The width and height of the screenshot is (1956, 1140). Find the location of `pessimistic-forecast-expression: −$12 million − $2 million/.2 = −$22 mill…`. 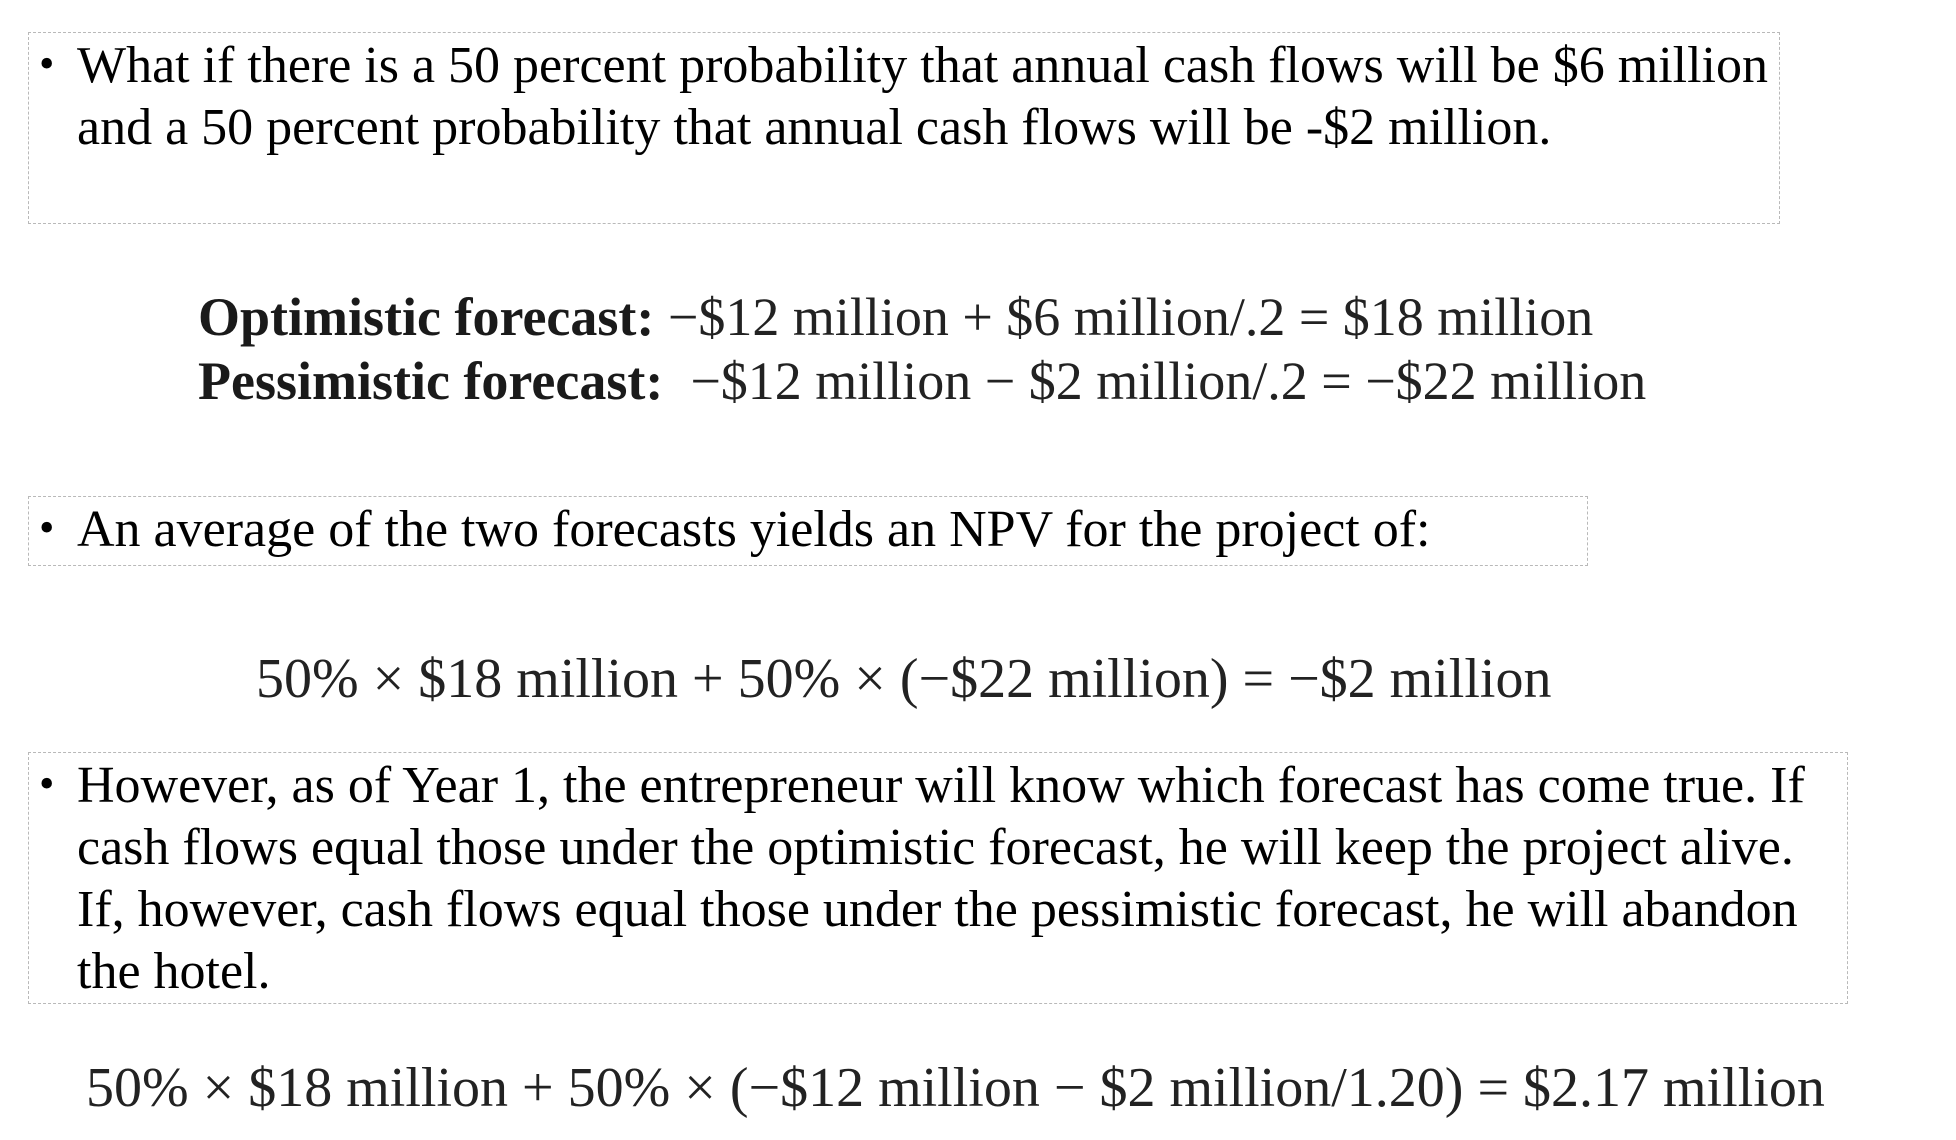

pessimistic-forecast-expression: −$12 million − $2 million/.2 = −$22 mill… is located at coordinates (1155, 381).